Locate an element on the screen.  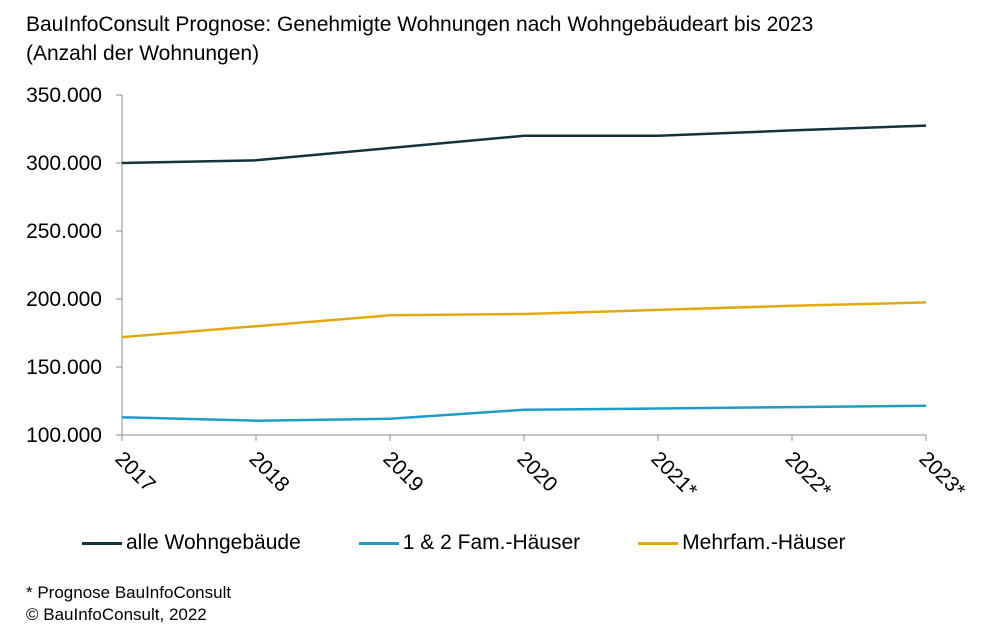
x-tick-label: 2022* is located at coordinates (807, 474).